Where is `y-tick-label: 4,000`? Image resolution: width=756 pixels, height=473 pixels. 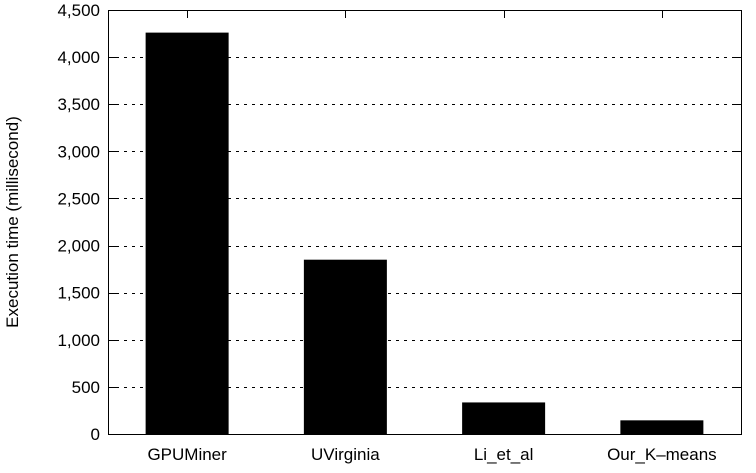
y-tick-label: 4,000 is located at coordinates (78, 57).